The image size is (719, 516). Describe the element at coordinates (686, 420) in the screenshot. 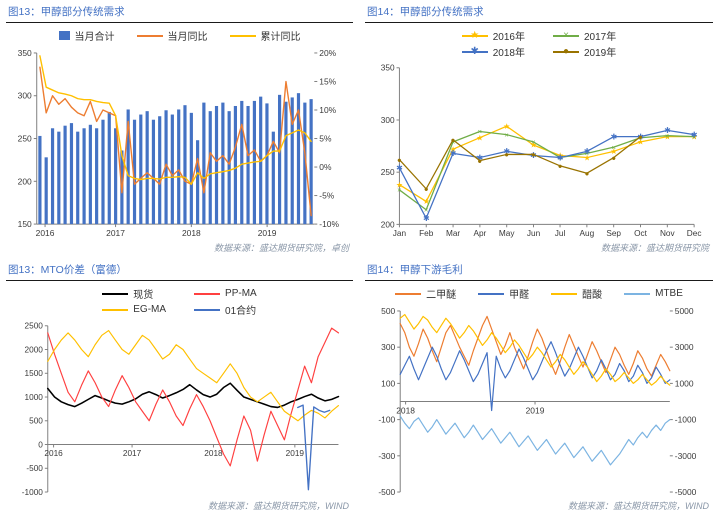

I see `svg-text: -1000` at that location.